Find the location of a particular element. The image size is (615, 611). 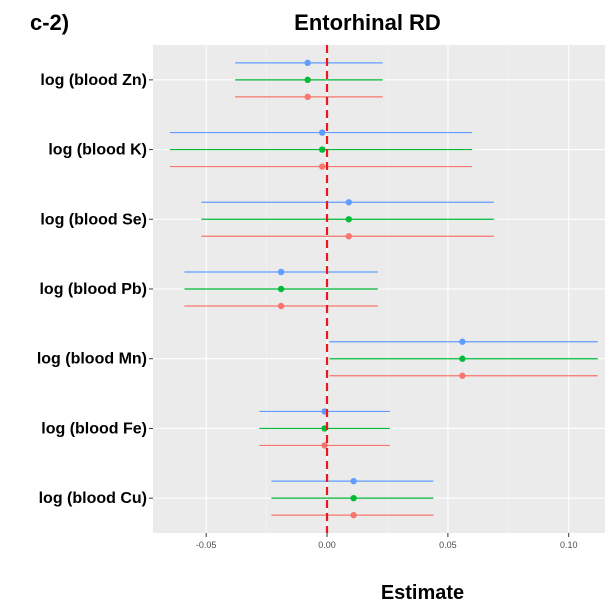

category-label: log (blood Se) is located at coordinates (93, 219).